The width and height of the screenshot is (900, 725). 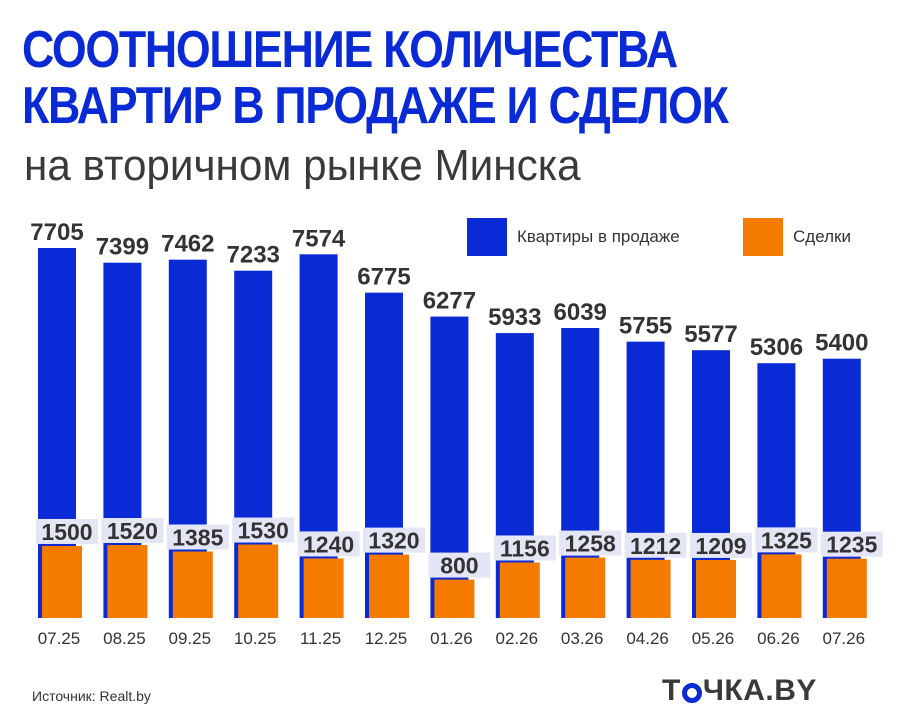 I want to click on data-label-deals: 1209, so click(x=720, y=546).